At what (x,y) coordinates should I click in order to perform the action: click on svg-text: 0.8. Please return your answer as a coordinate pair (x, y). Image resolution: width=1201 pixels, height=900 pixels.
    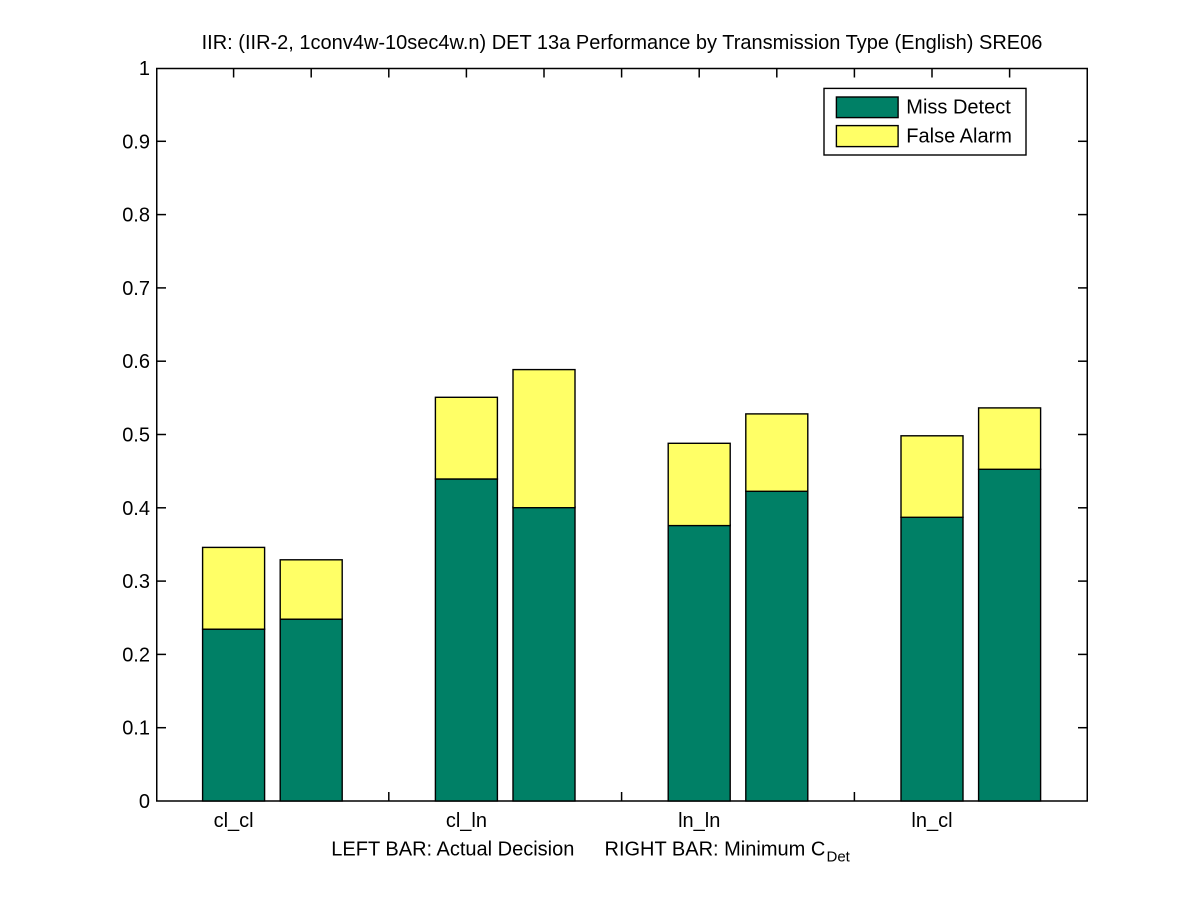
    Looking at the image, I should click on (136, 216).